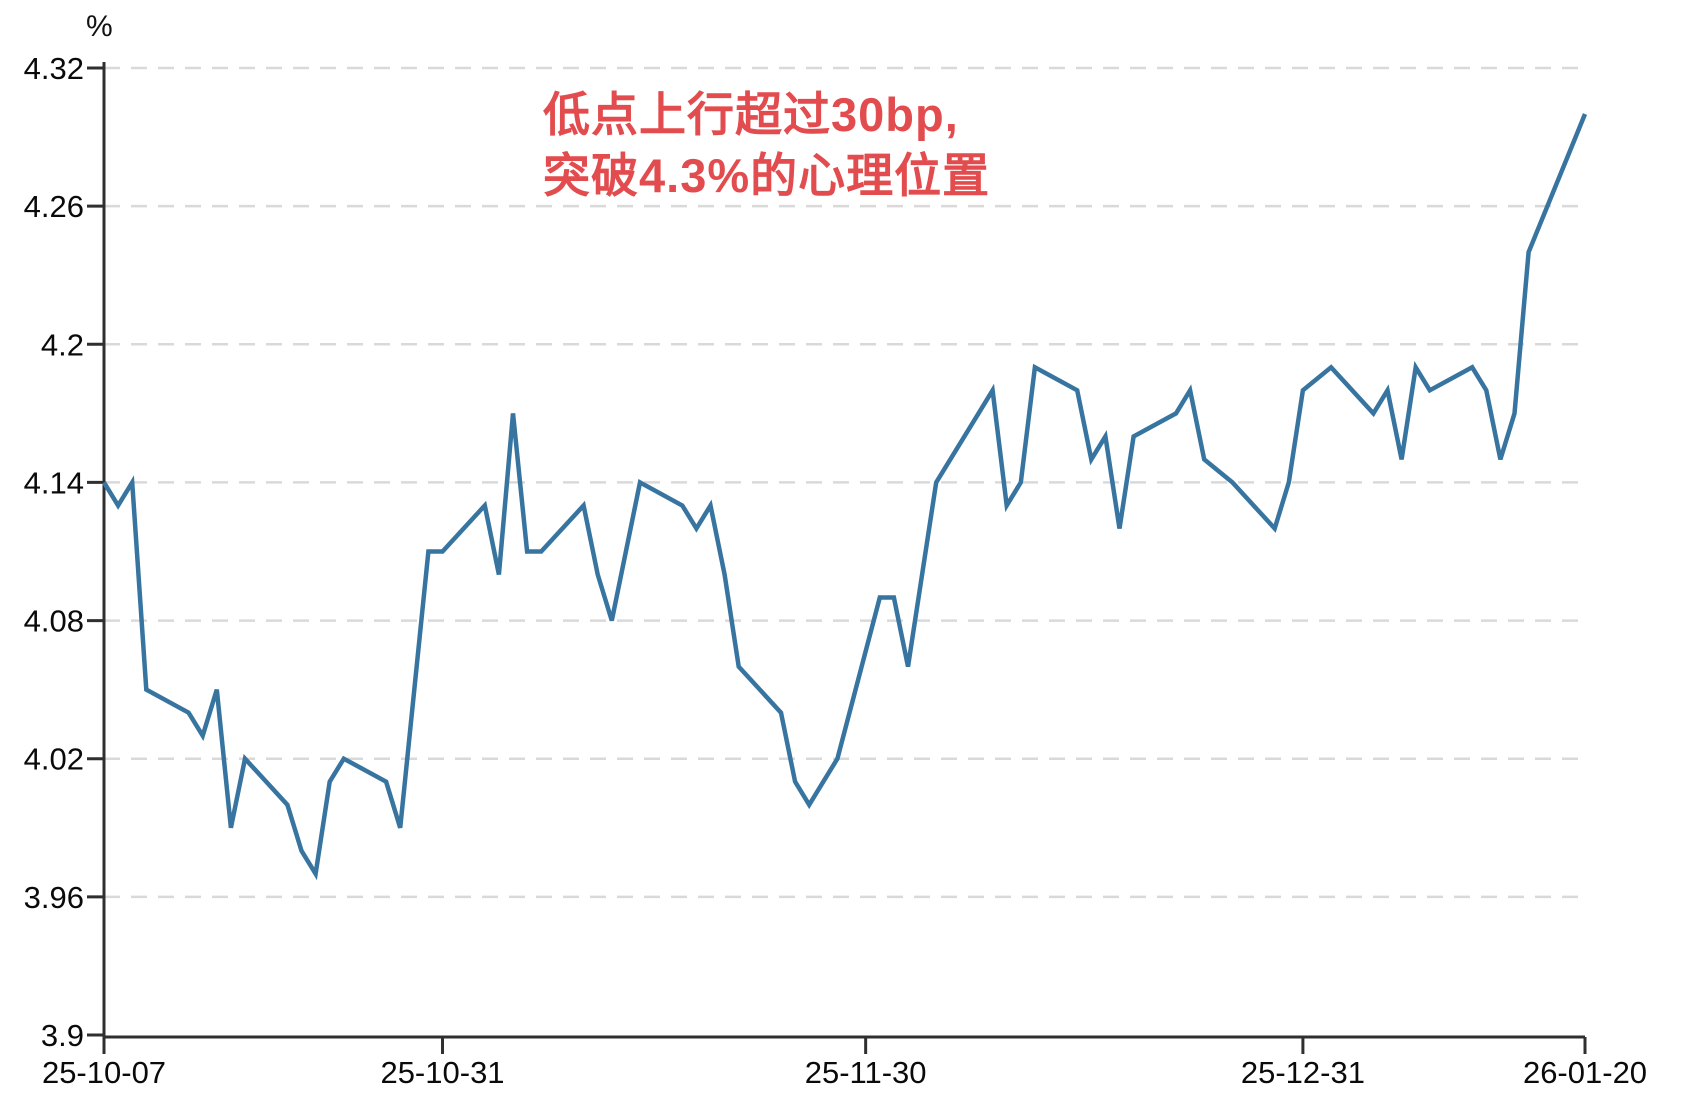 The width and height of the screenshot is (1684, 1102). Describe the element at coordinates (54, 621) in the screenshot. I see `y-tick-label: 4.08` at that location.